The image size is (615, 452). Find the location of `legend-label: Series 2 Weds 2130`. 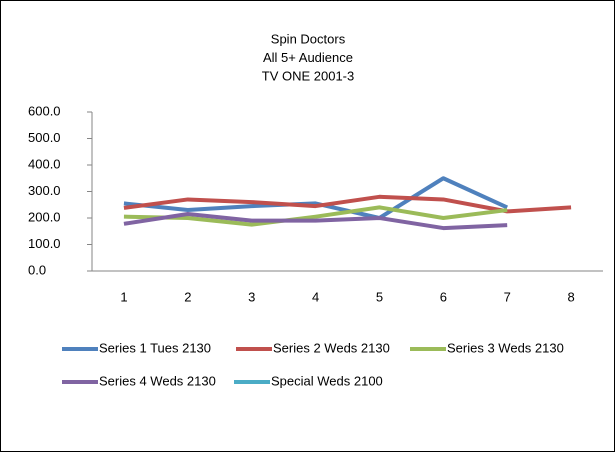

legend-label: Series 2 Weds 2130 is located at coordinates (331, 347).